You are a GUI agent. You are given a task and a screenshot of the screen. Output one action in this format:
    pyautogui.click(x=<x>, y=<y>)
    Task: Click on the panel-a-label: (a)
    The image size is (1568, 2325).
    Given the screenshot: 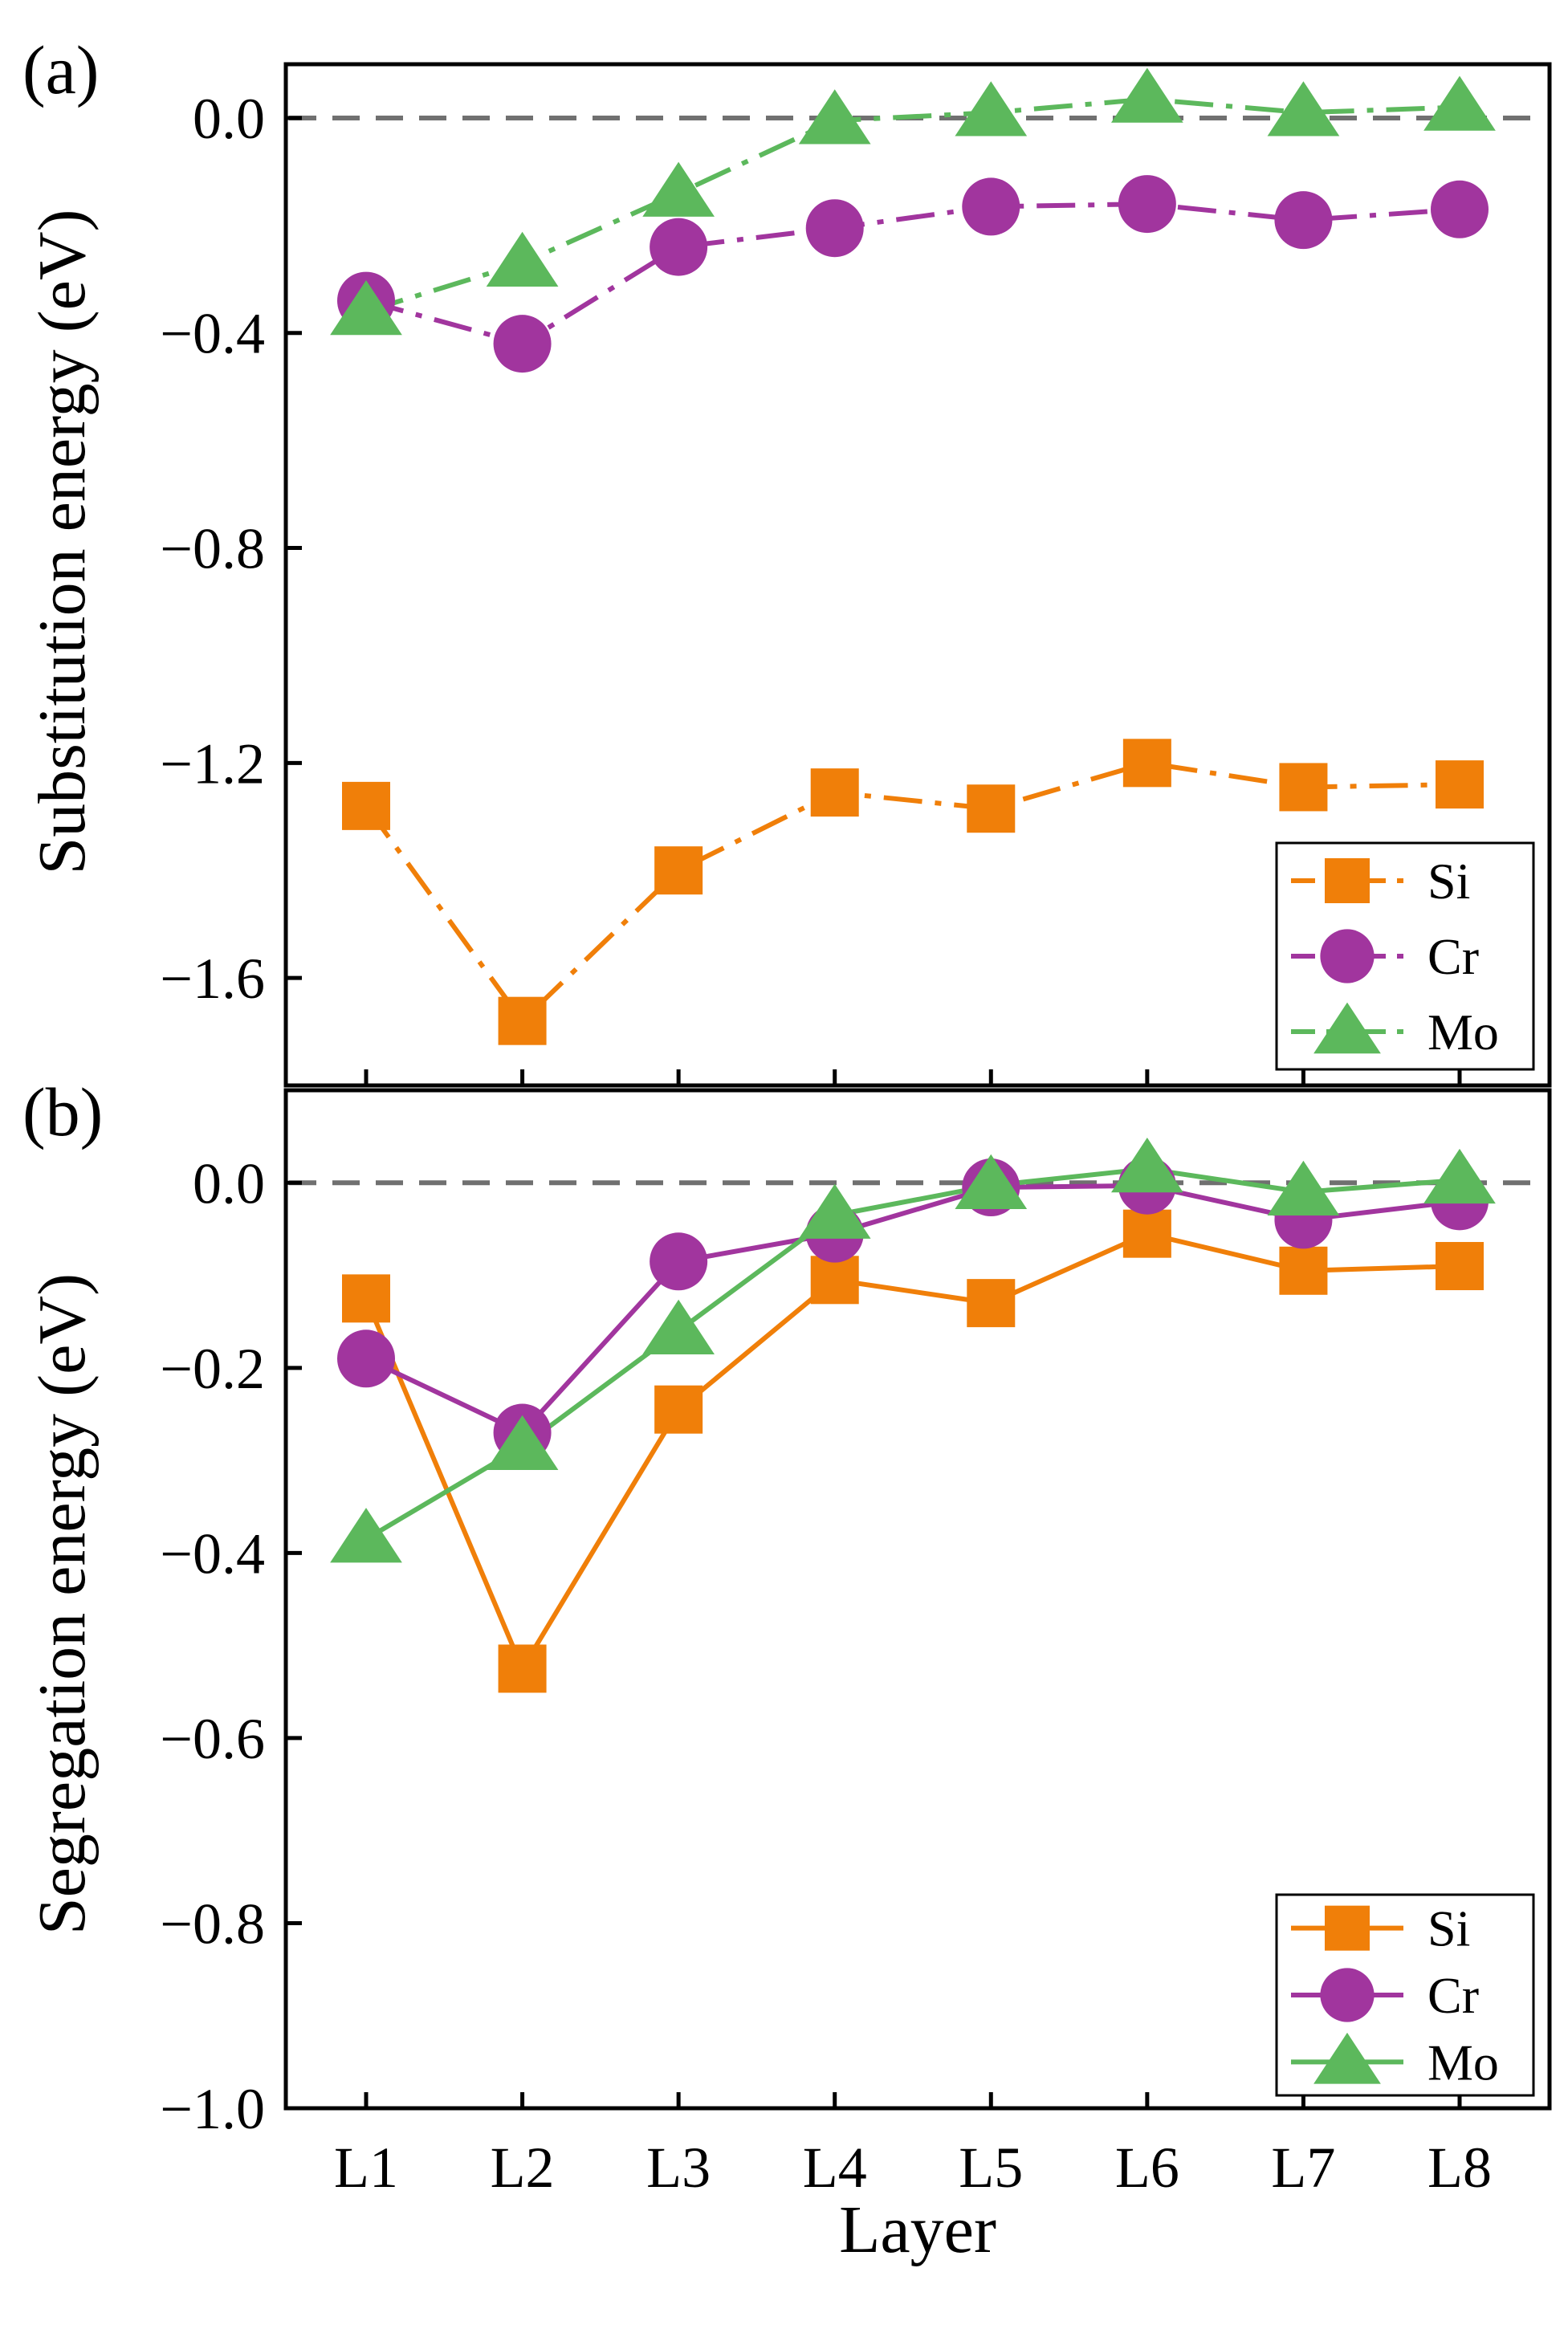 What is the action you would take?
    pyautogui.click(x=60, y=69)
    